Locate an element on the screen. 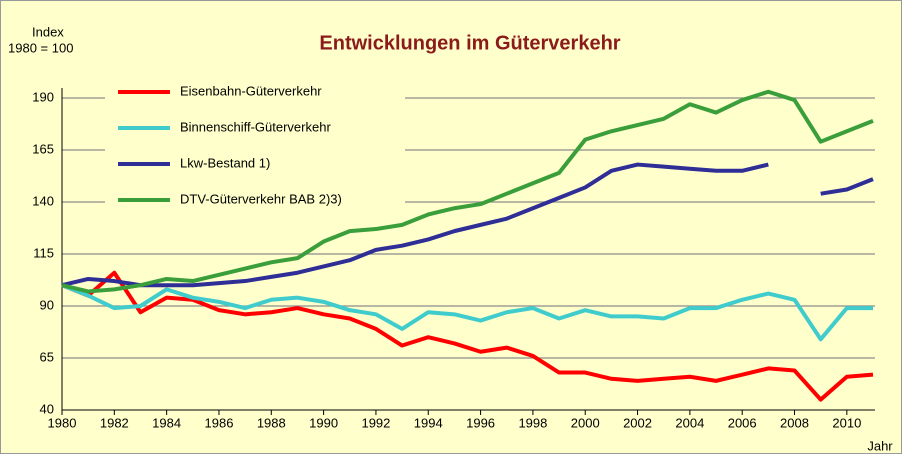 The width and height of the screenshot is (902, 454). x-tick-label: 1984 is located at coordinates (166, 422).